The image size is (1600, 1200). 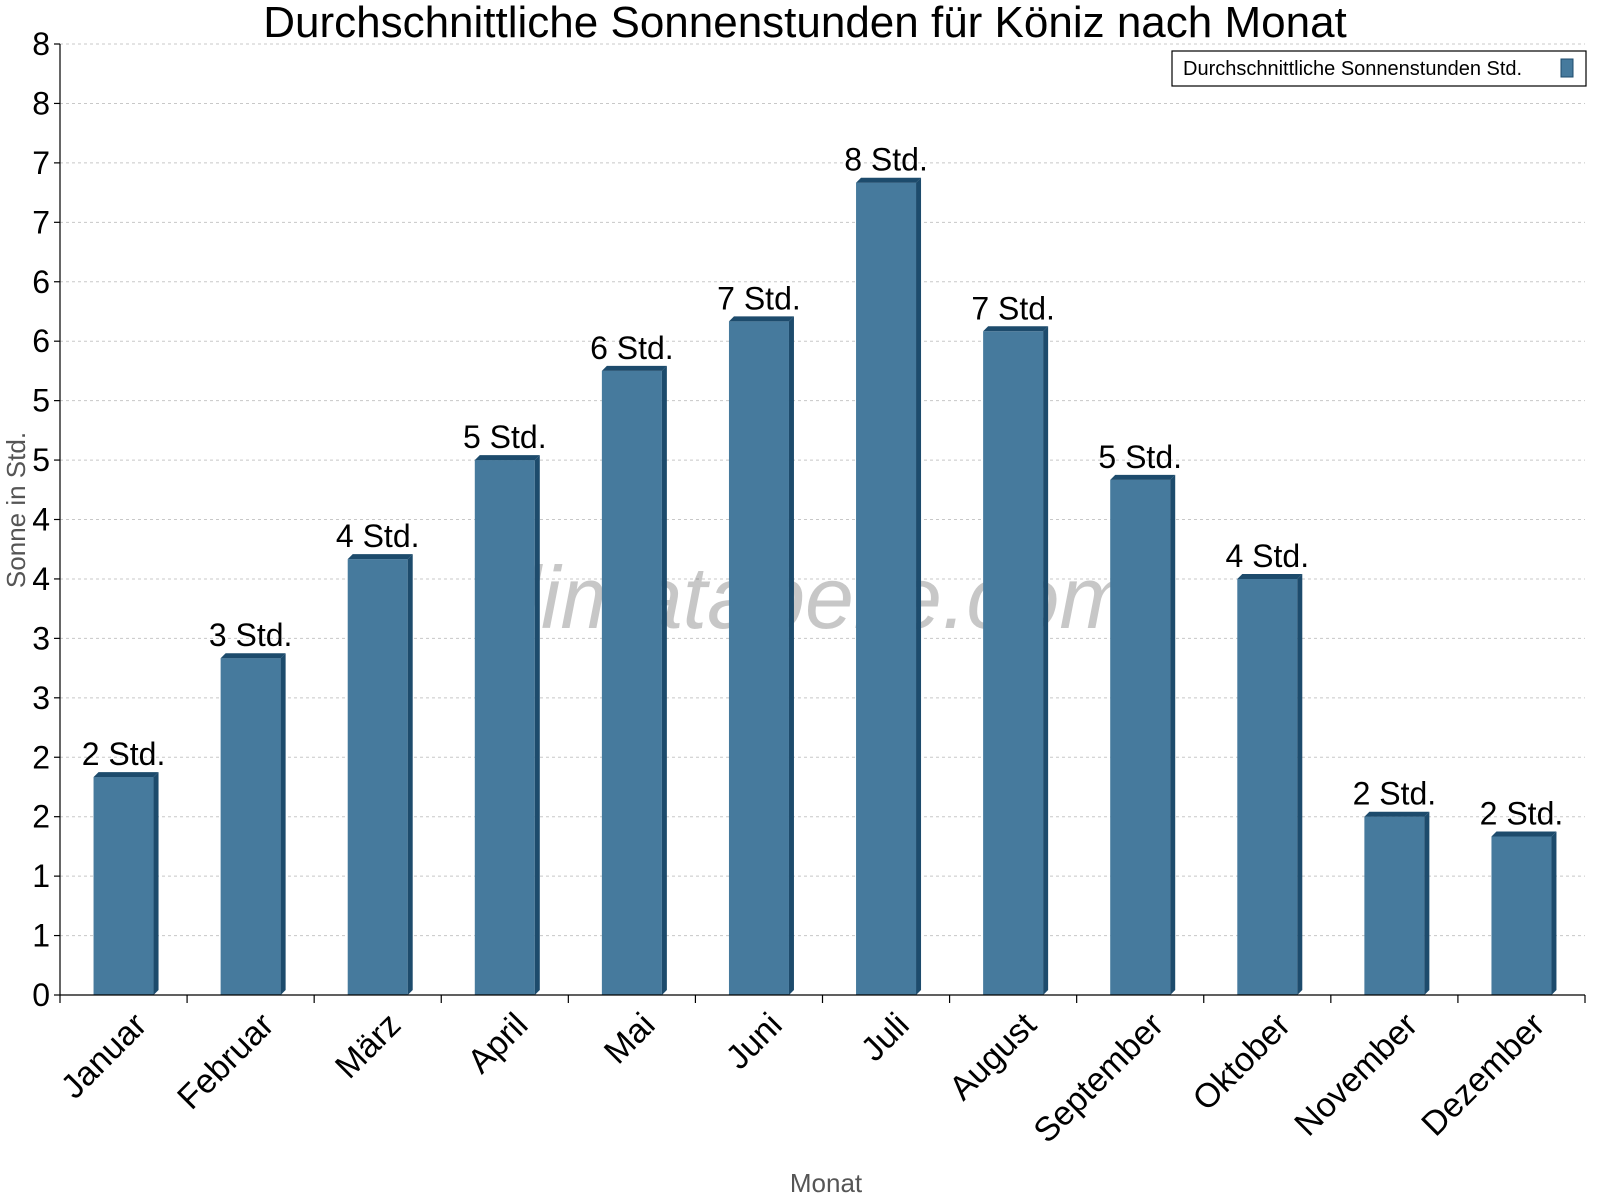 I want to click on data-label: 3 Std., so click(x=251, y=635).